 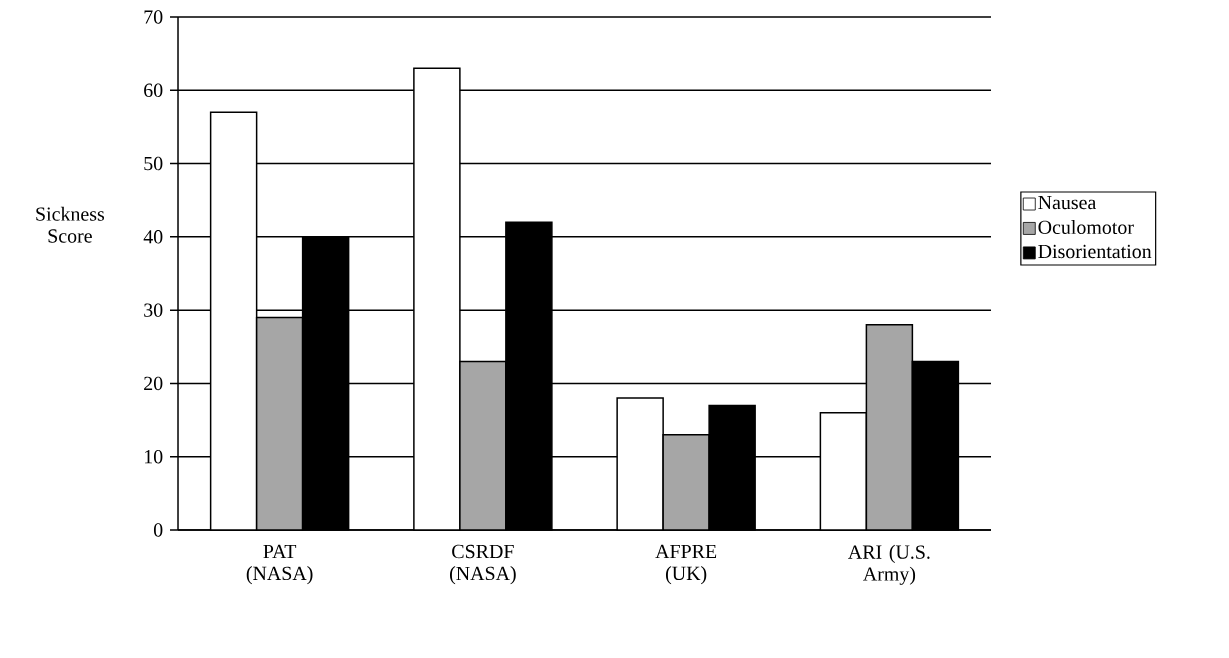 I want to click on x-tick-label: CSRDF (NASA), so click(x=483, y=564).